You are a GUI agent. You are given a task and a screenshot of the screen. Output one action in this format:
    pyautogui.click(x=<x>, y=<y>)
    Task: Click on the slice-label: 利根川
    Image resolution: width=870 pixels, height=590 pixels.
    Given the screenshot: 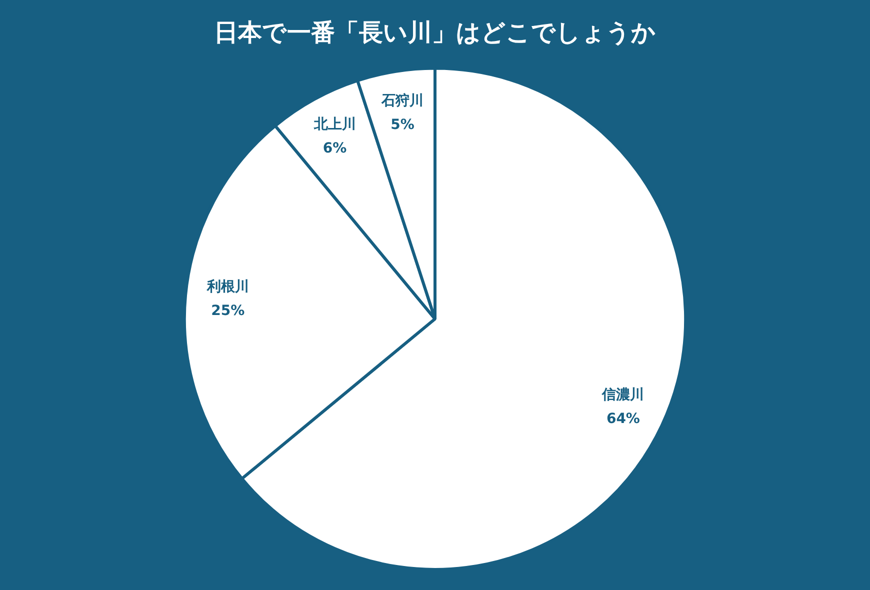 What is the action you would take?
    pyautogui.click(x=227, y=286)
    